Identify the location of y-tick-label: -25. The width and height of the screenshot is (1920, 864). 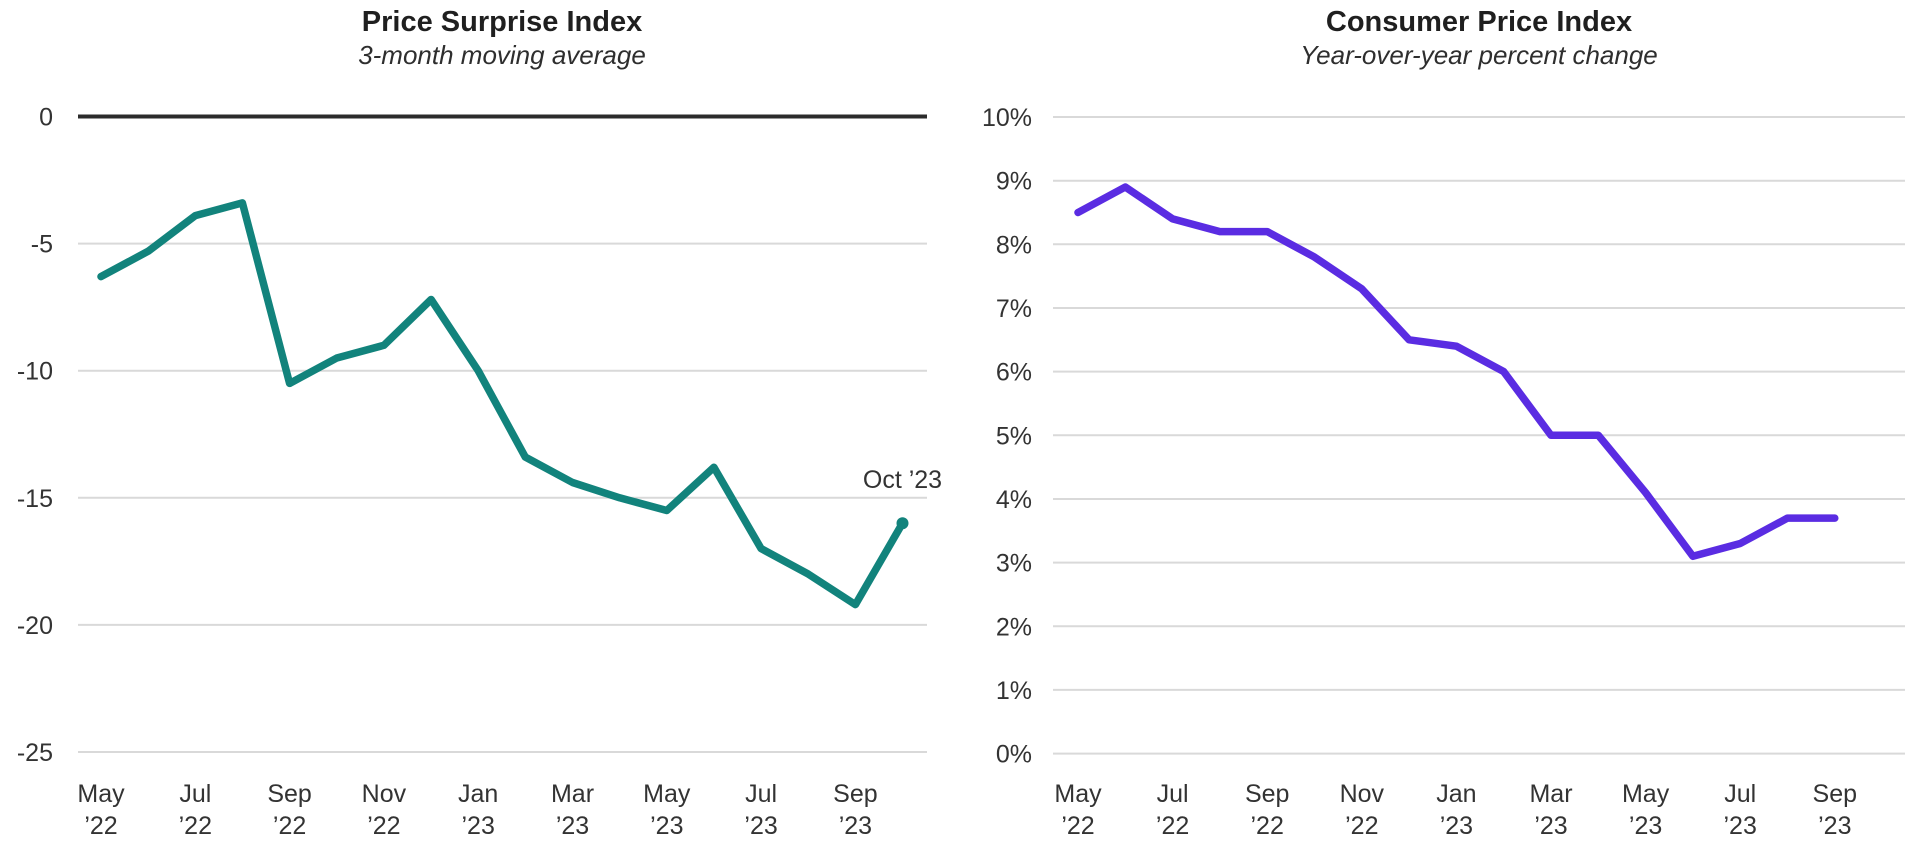
(35, 753).